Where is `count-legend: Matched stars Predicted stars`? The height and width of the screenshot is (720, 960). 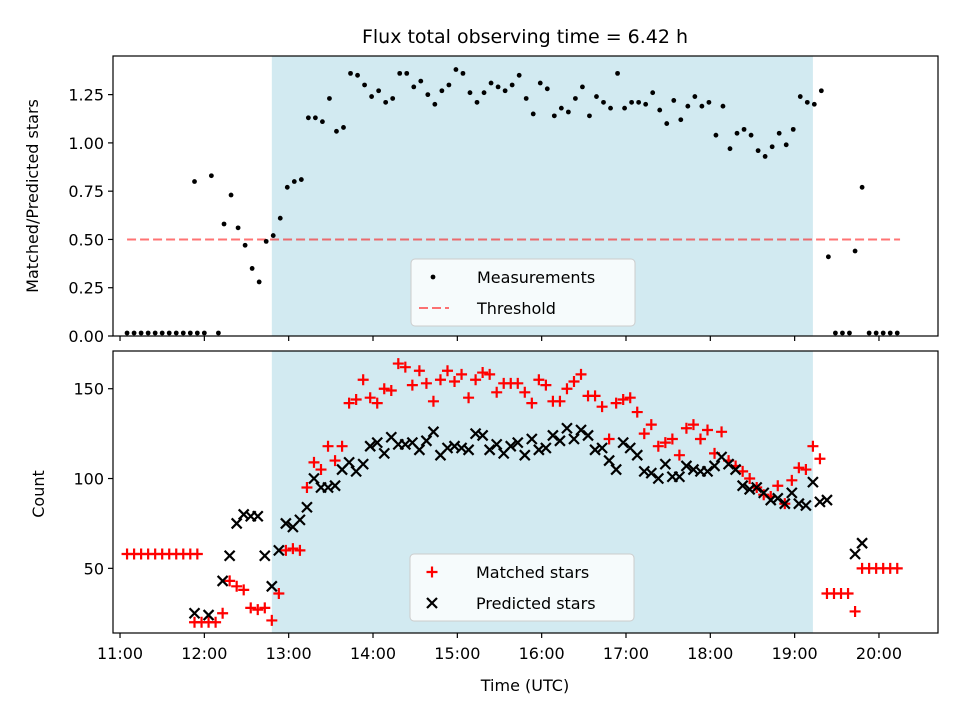
count-legend: Matched stars Predicted stars is located at coordinates (522, 587).